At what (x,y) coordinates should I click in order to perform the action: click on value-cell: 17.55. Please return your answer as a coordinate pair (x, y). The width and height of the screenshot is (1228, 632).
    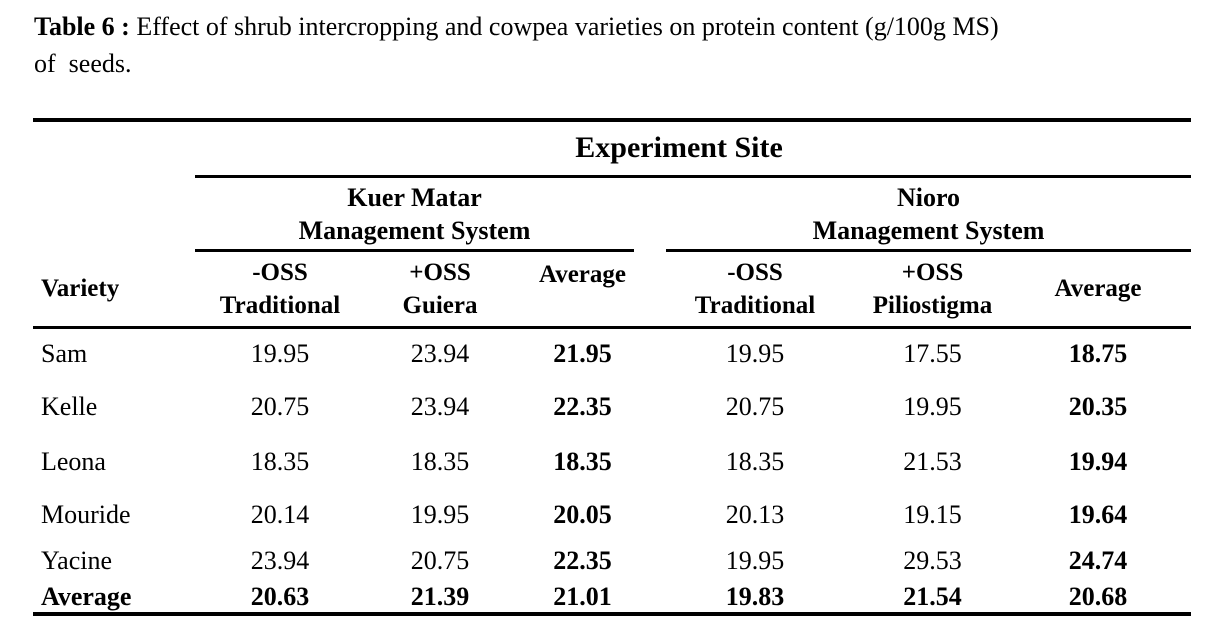
    Looking at the image, I should click on (932, 353).